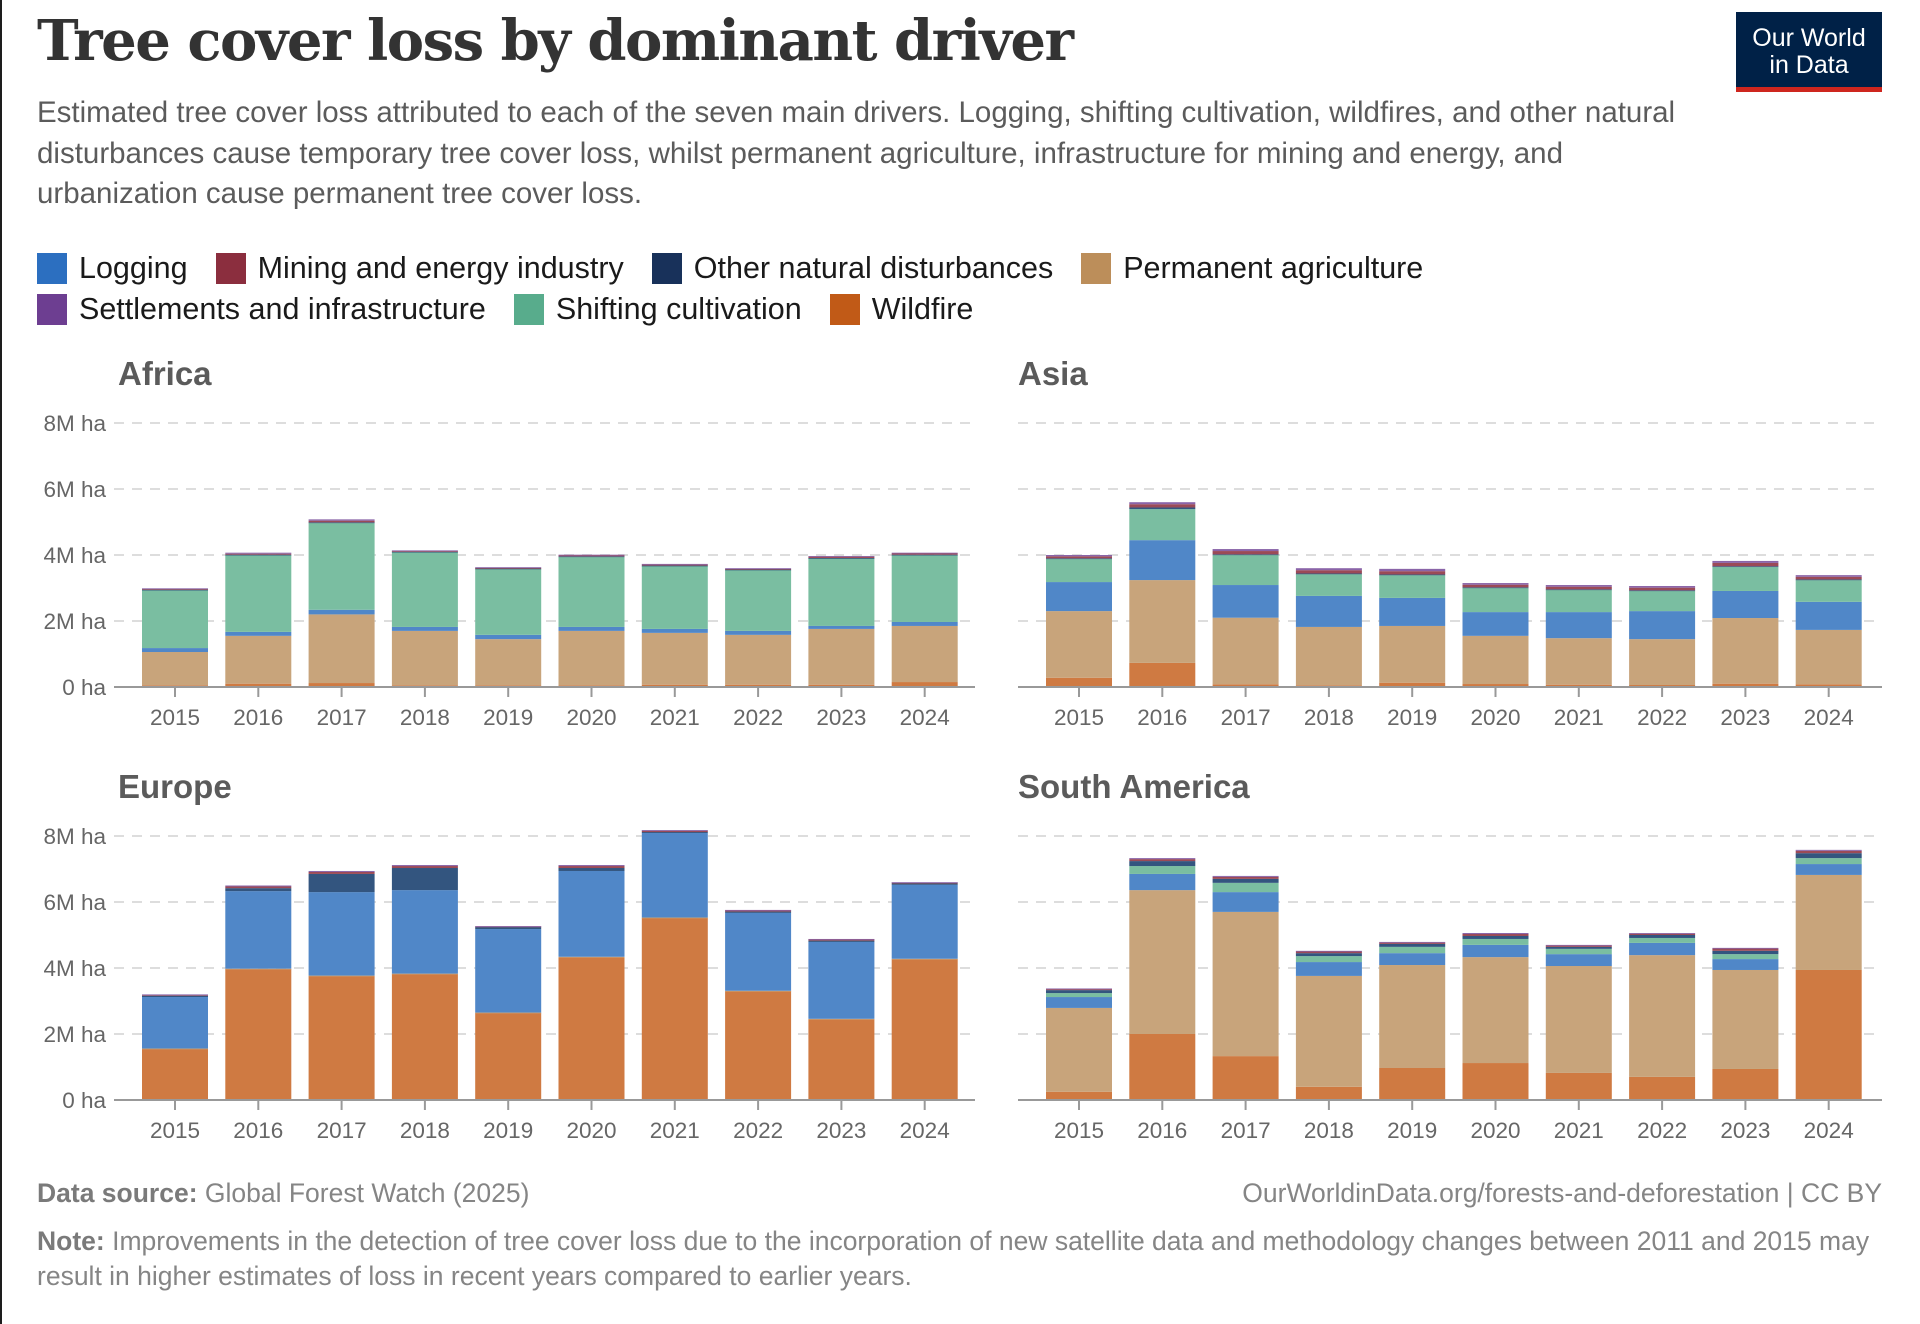 The width and height of the screenshot is (1920, 1324). What do you see at coordinates (230, 268) in the screenshot?
I see `swatch-mining` at bounding box center [230, 268].